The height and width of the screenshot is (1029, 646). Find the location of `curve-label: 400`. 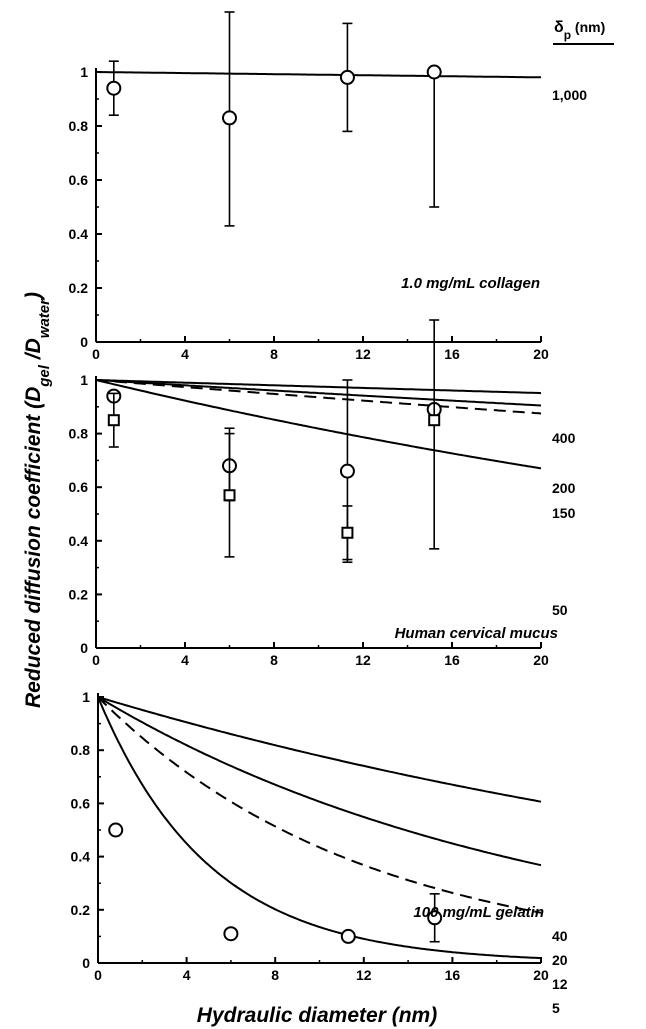

curve-label: 400 is located at coordinates (564, 438).